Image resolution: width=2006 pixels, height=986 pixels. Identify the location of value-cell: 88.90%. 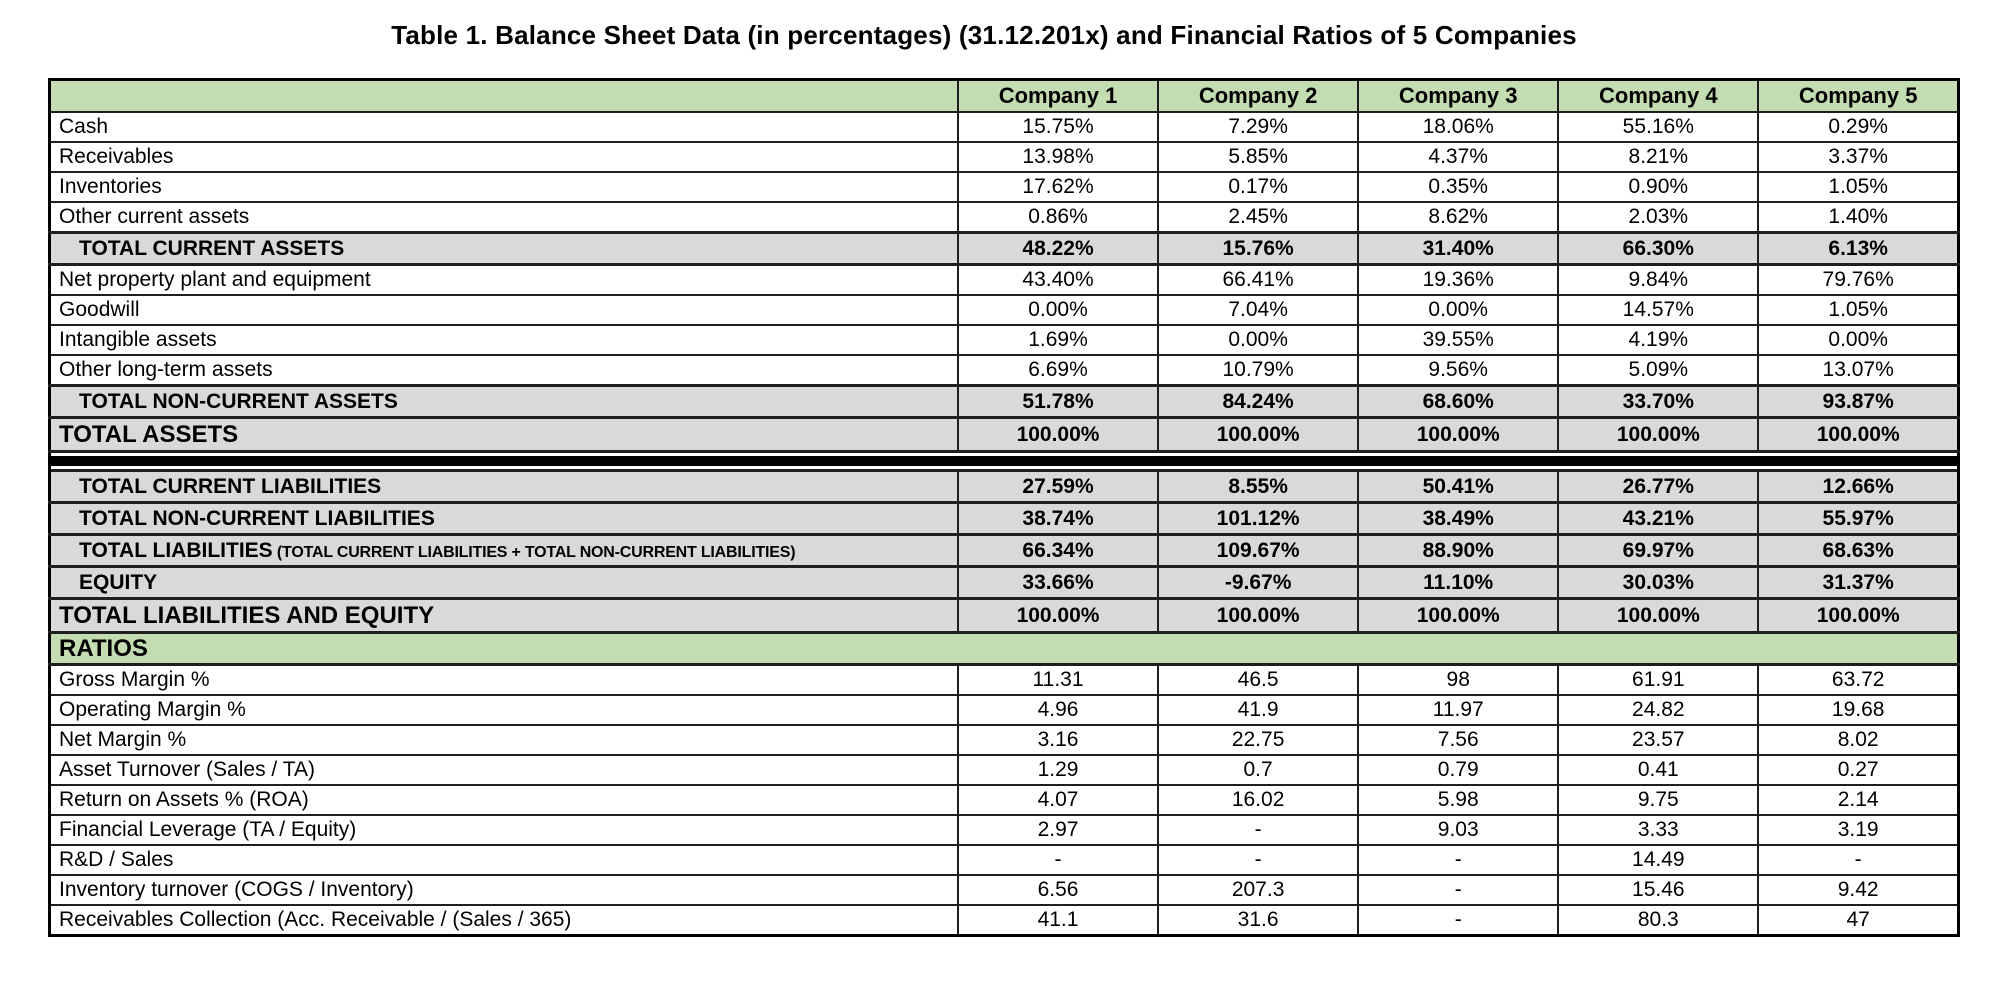
(1458, 550).